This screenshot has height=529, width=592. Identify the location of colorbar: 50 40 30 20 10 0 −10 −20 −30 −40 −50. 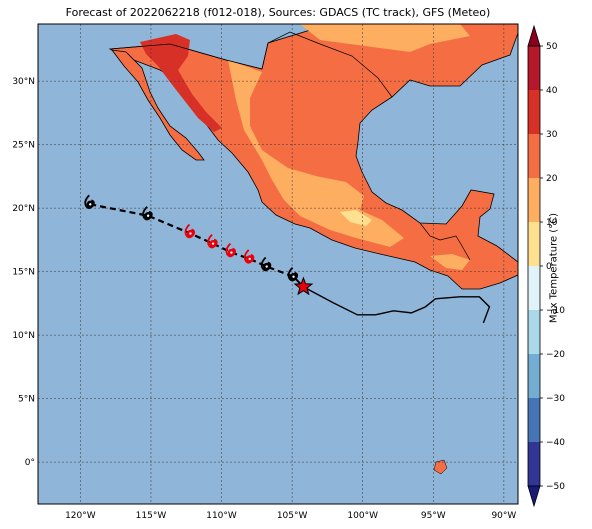
(546, 266).